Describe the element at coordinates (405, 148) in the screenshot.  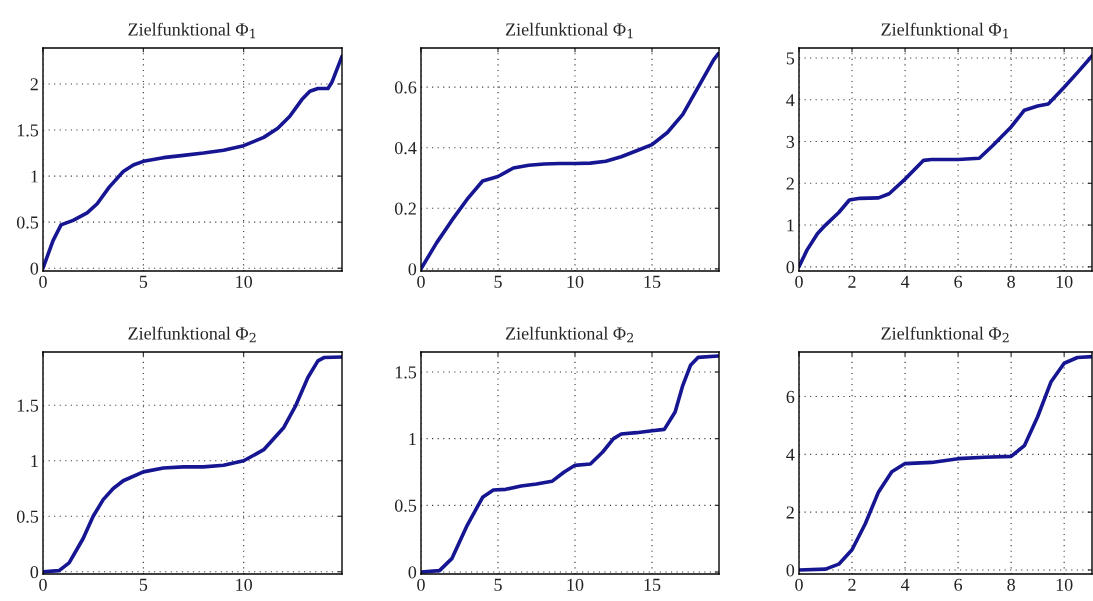
I see `y-tick-label: 0.4` at that location.